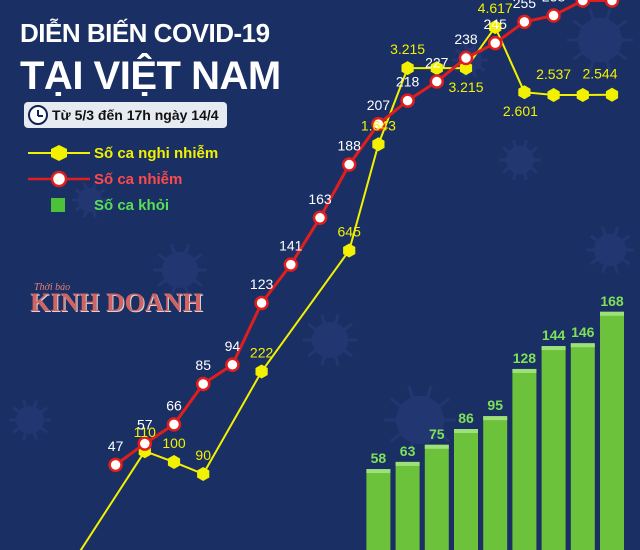 The image size is (640, 550). I want to click on suspected-value-label: 2.601, so click(520, 111).